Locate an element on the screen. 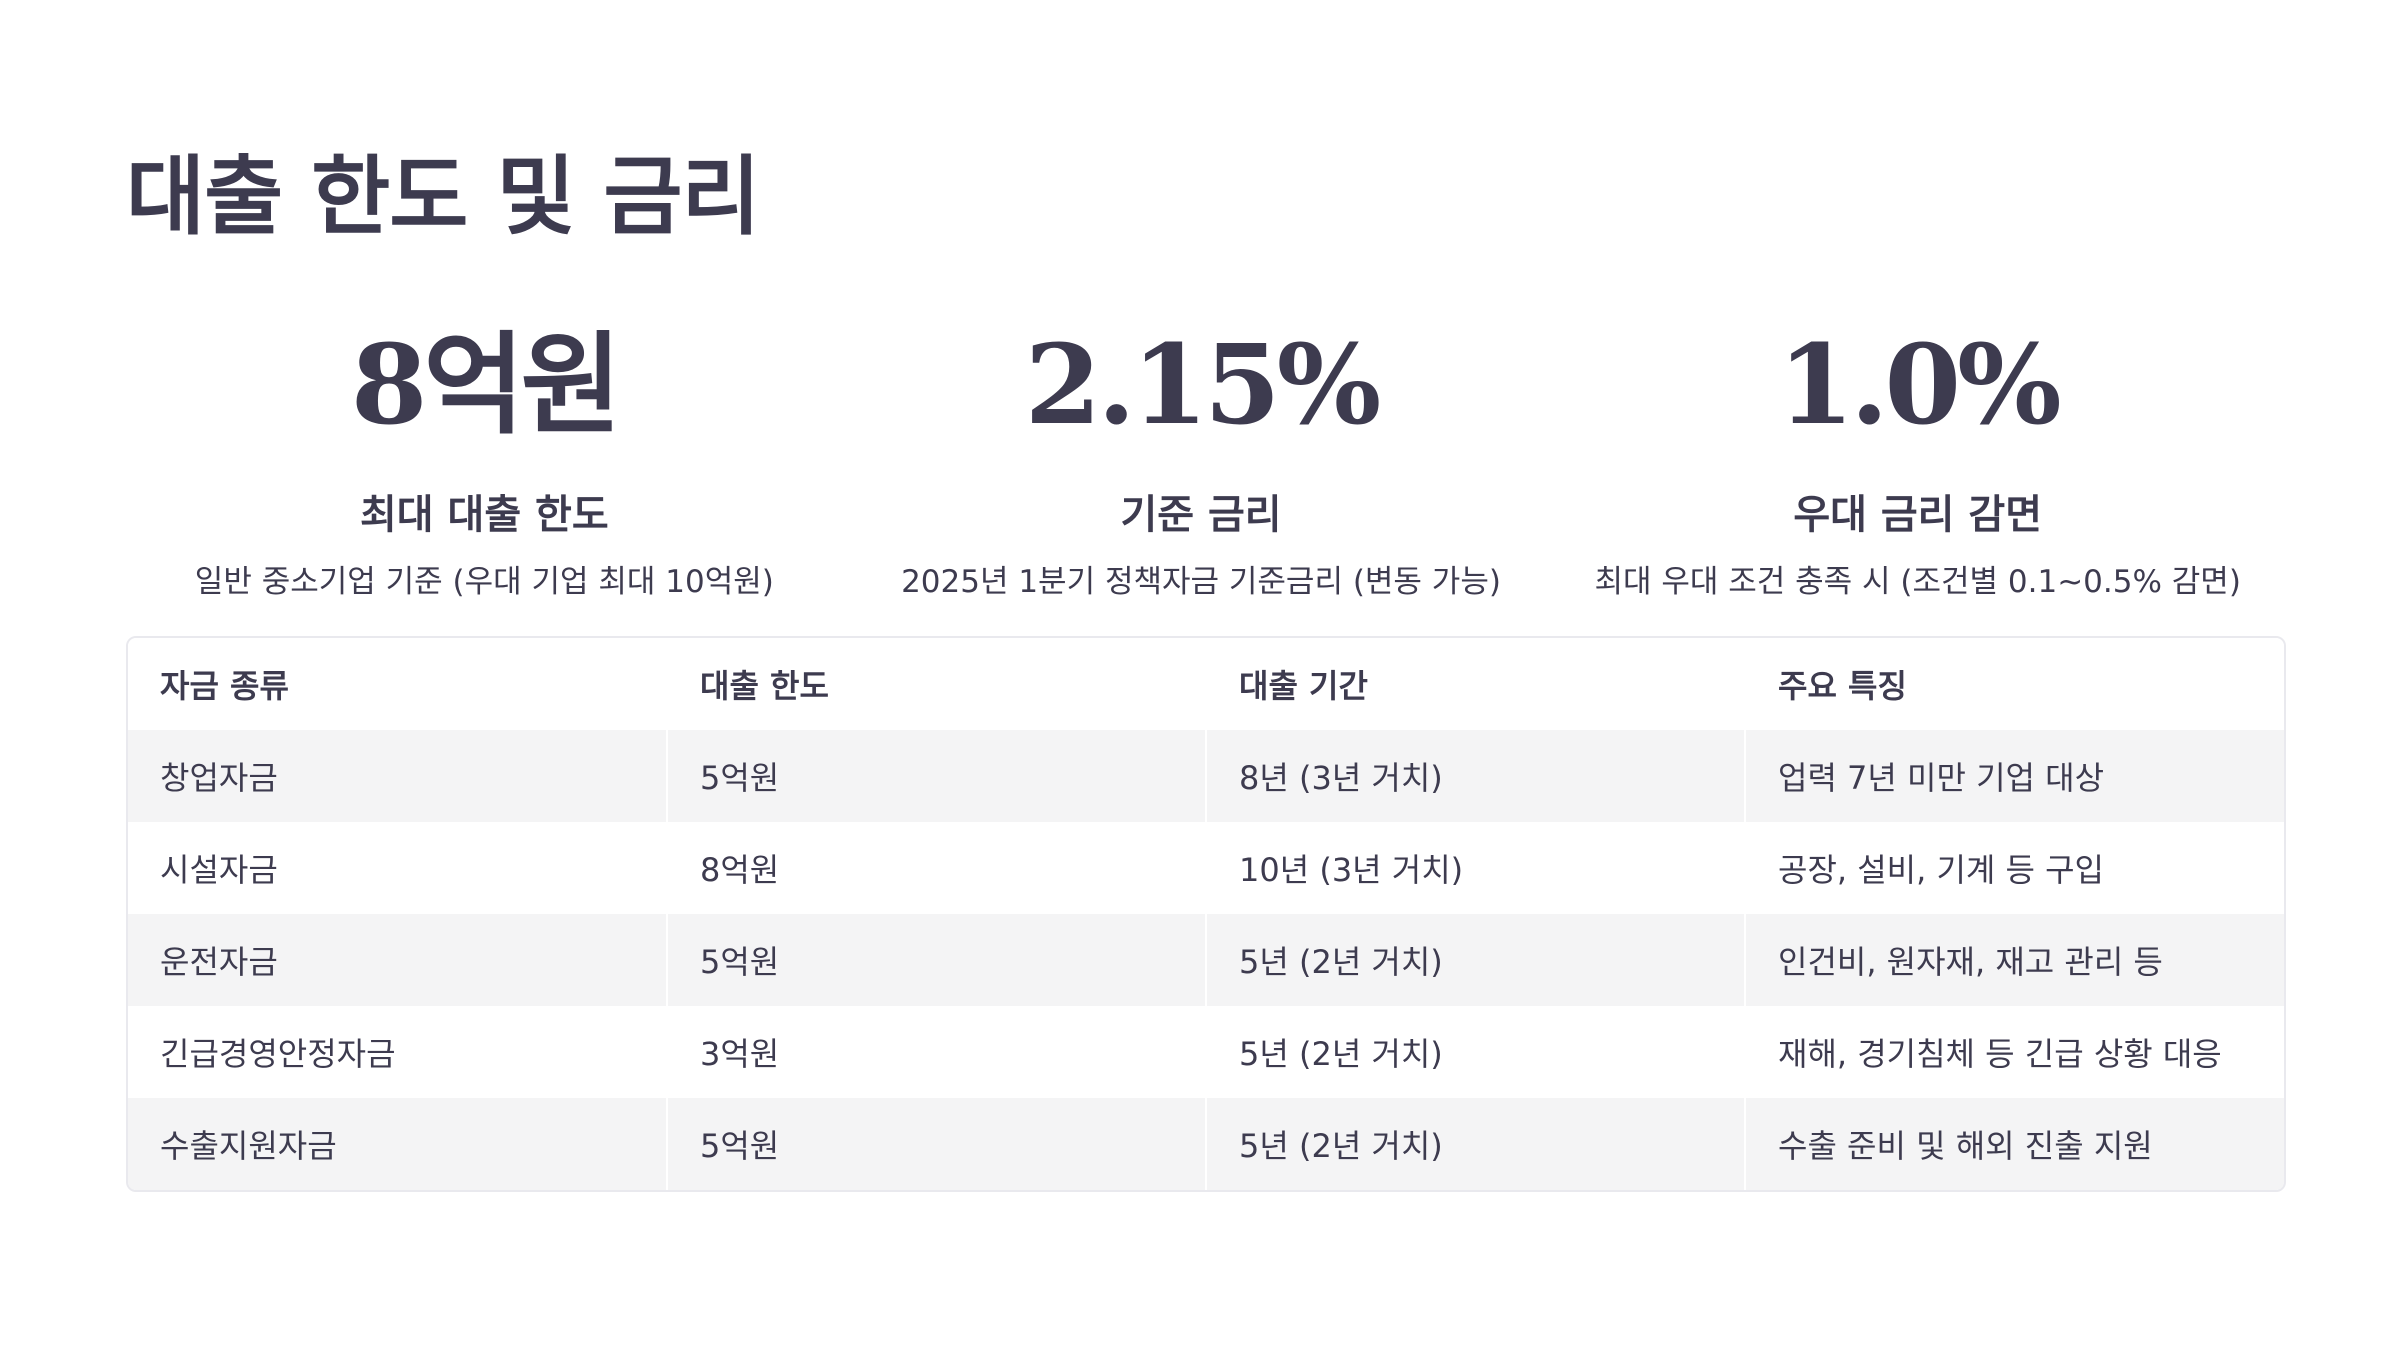 This screenshot has width=2400, height=1350. stat-label: 최대 대출 한도 is located at coordinates (484, 515).